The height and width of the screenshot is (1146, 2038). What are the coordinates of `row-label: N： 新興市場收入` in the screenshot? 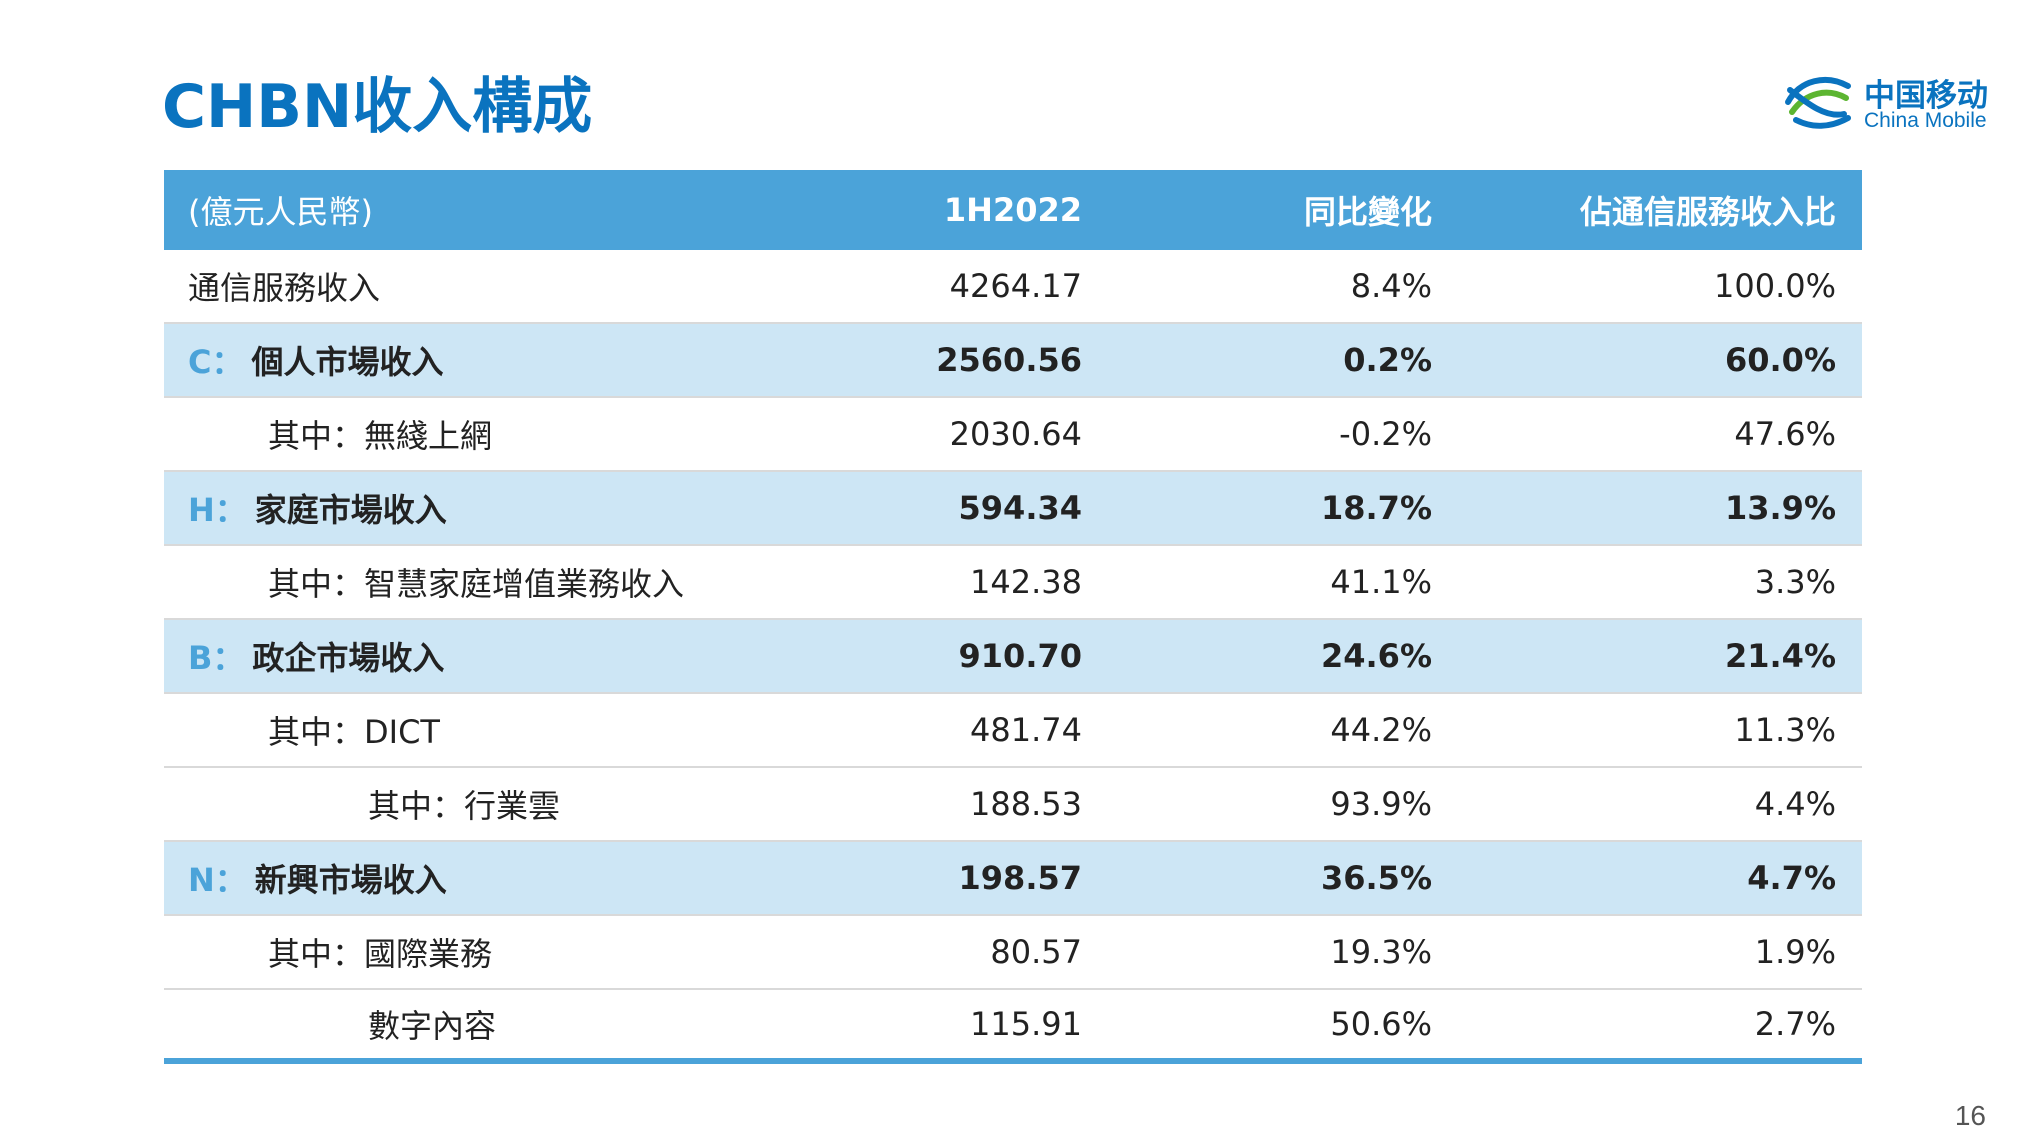 It's located at (317, 878).